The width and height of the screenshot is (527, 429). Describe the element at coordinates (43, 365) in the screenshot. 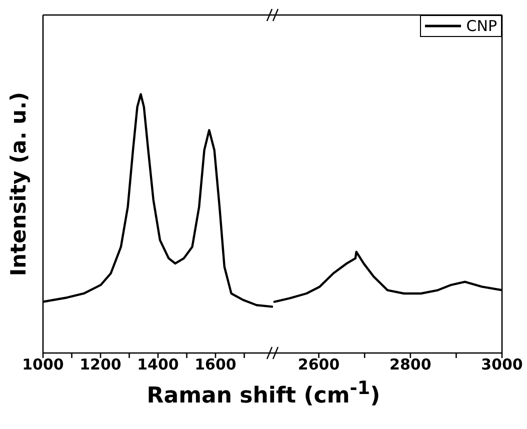

I see `x-tick-label: 1000` at that location.